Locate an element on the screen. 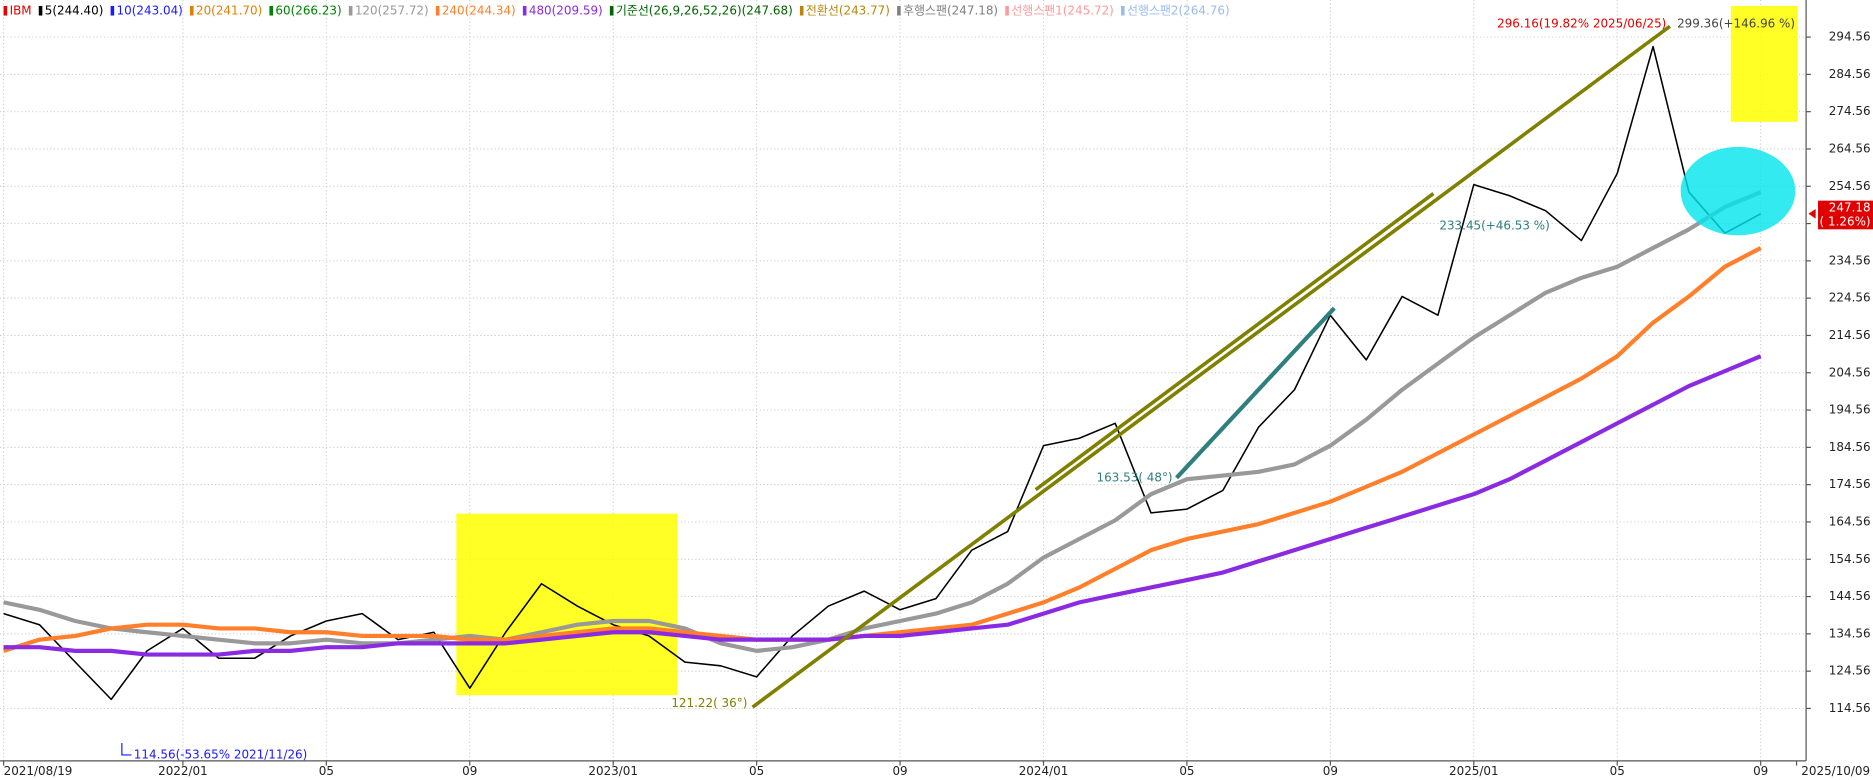  x-tick-label: 2024/01 is located at coordinates (1044, 771).